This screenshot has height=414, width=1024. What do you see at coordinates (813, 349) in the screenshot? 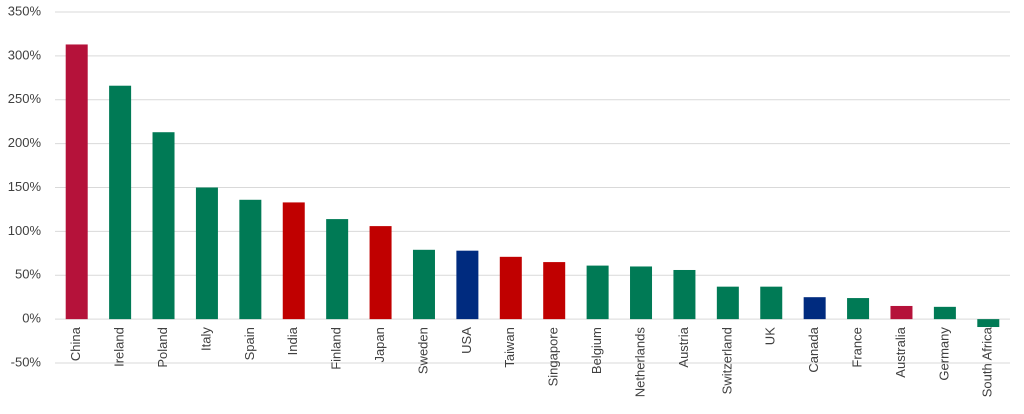
I see `x-tick-label: Canada` at bounding box center [813, 349].